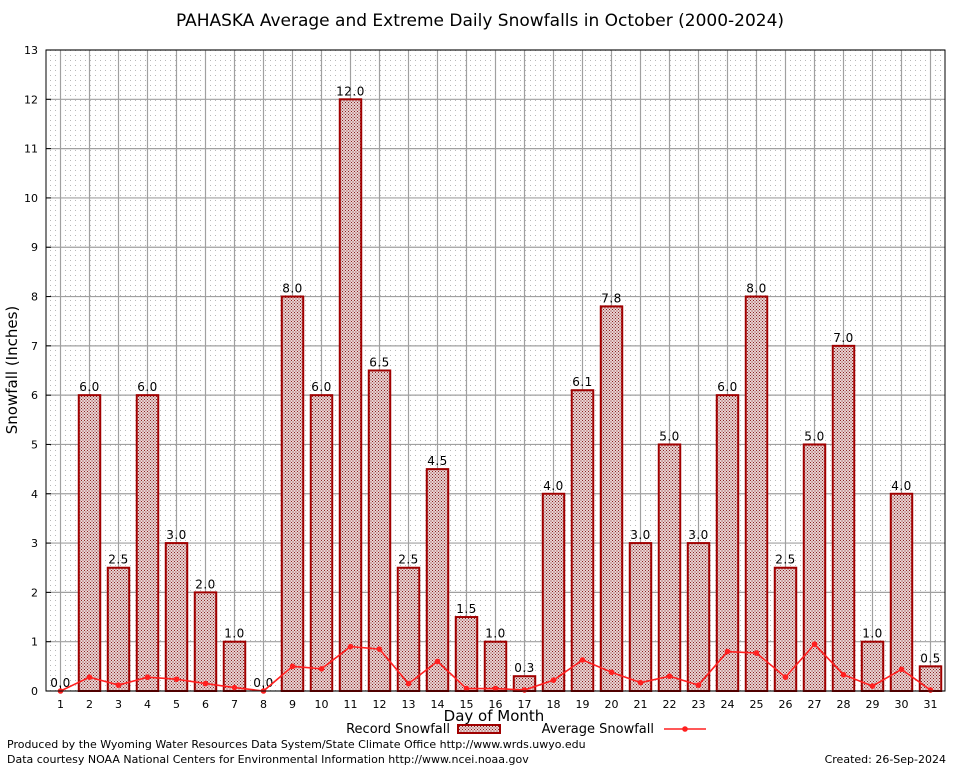  I want to click on y-tick-label: 3, so click(34, 543).